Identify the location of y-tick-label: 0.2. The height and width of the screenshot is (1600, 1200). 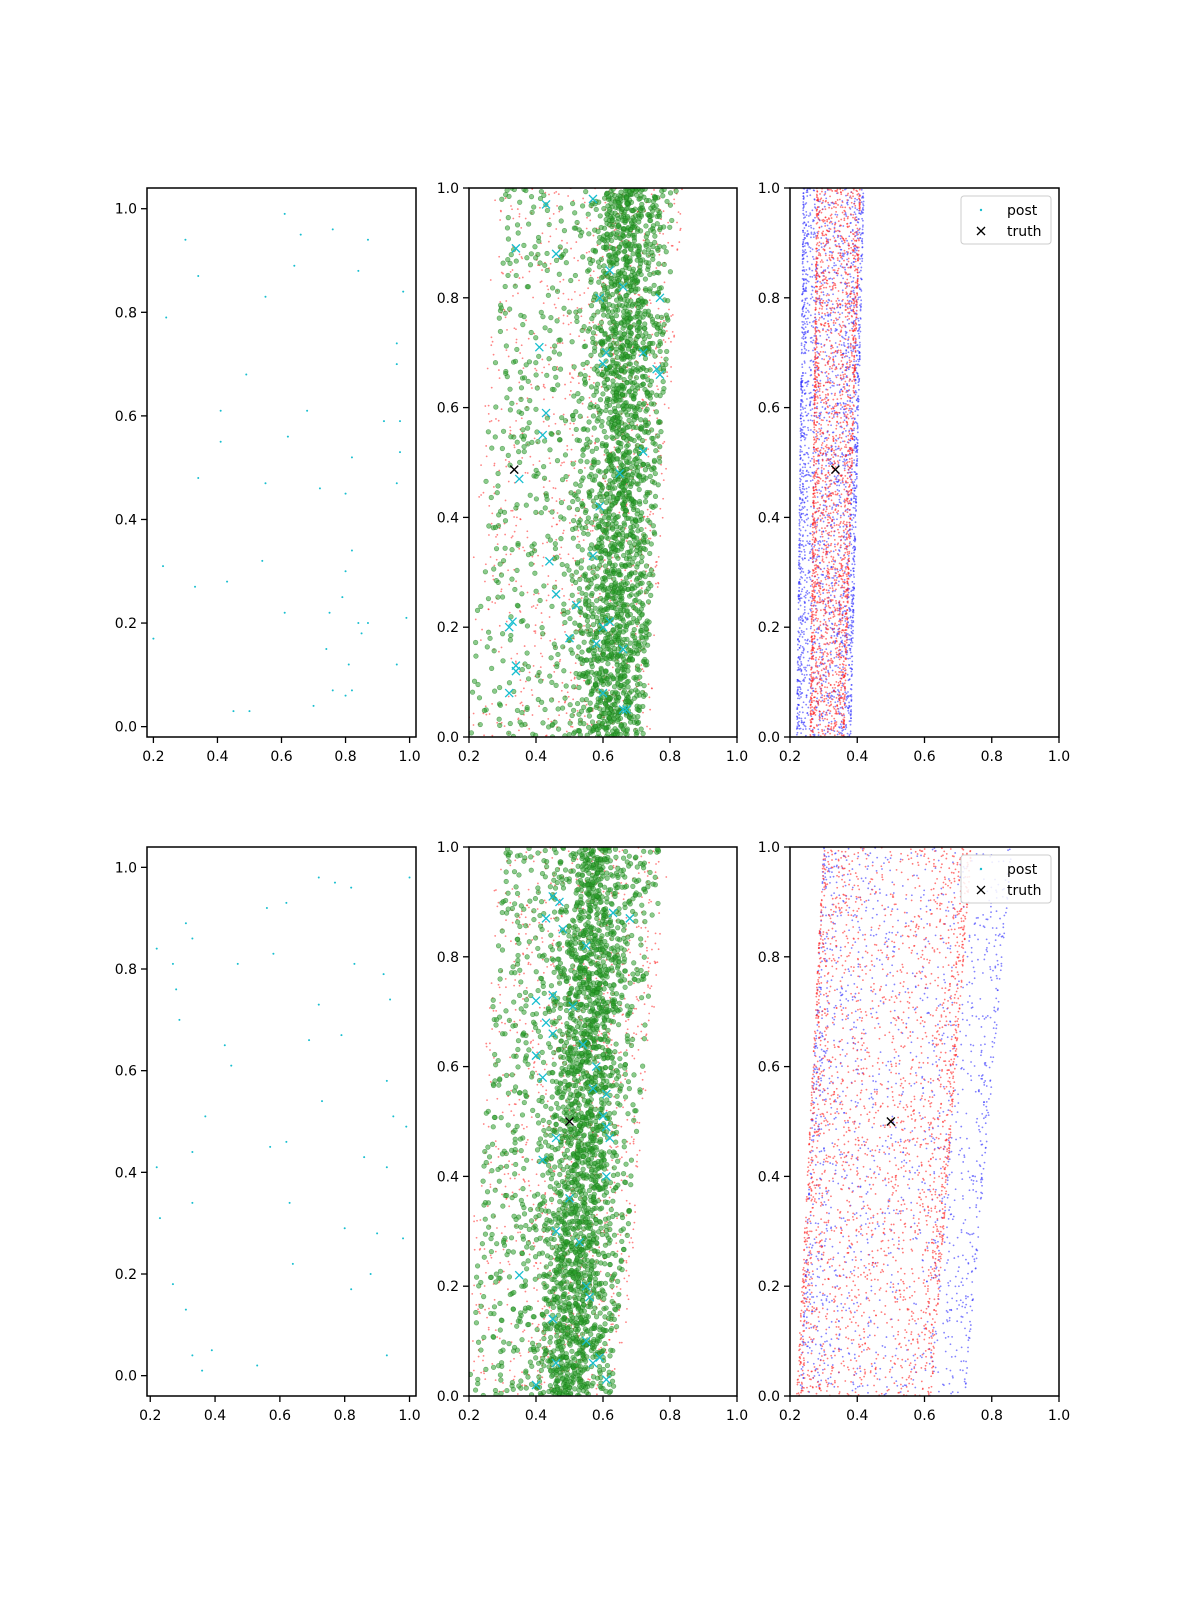
(448, 628).